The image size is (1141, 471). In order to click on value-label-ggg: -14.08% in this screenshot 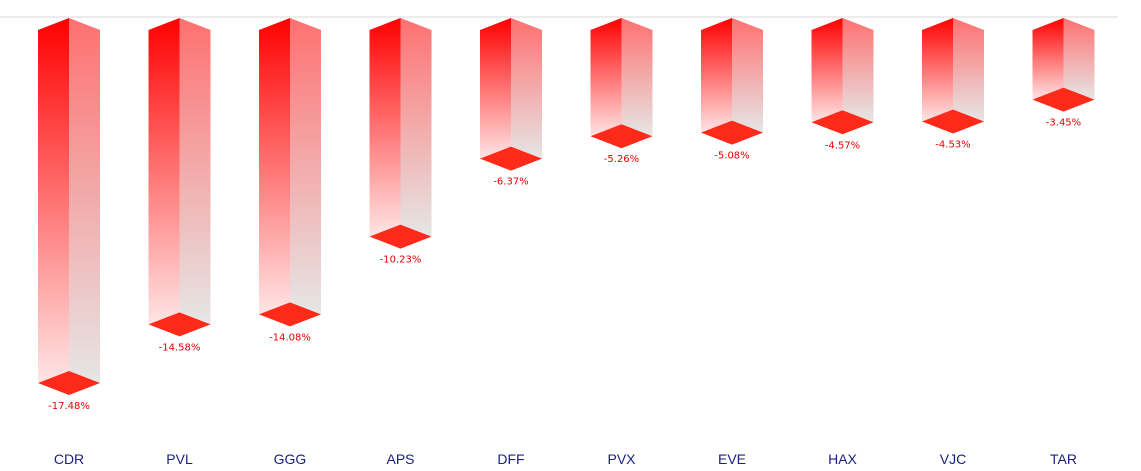, I will do `click(290, 337)`.